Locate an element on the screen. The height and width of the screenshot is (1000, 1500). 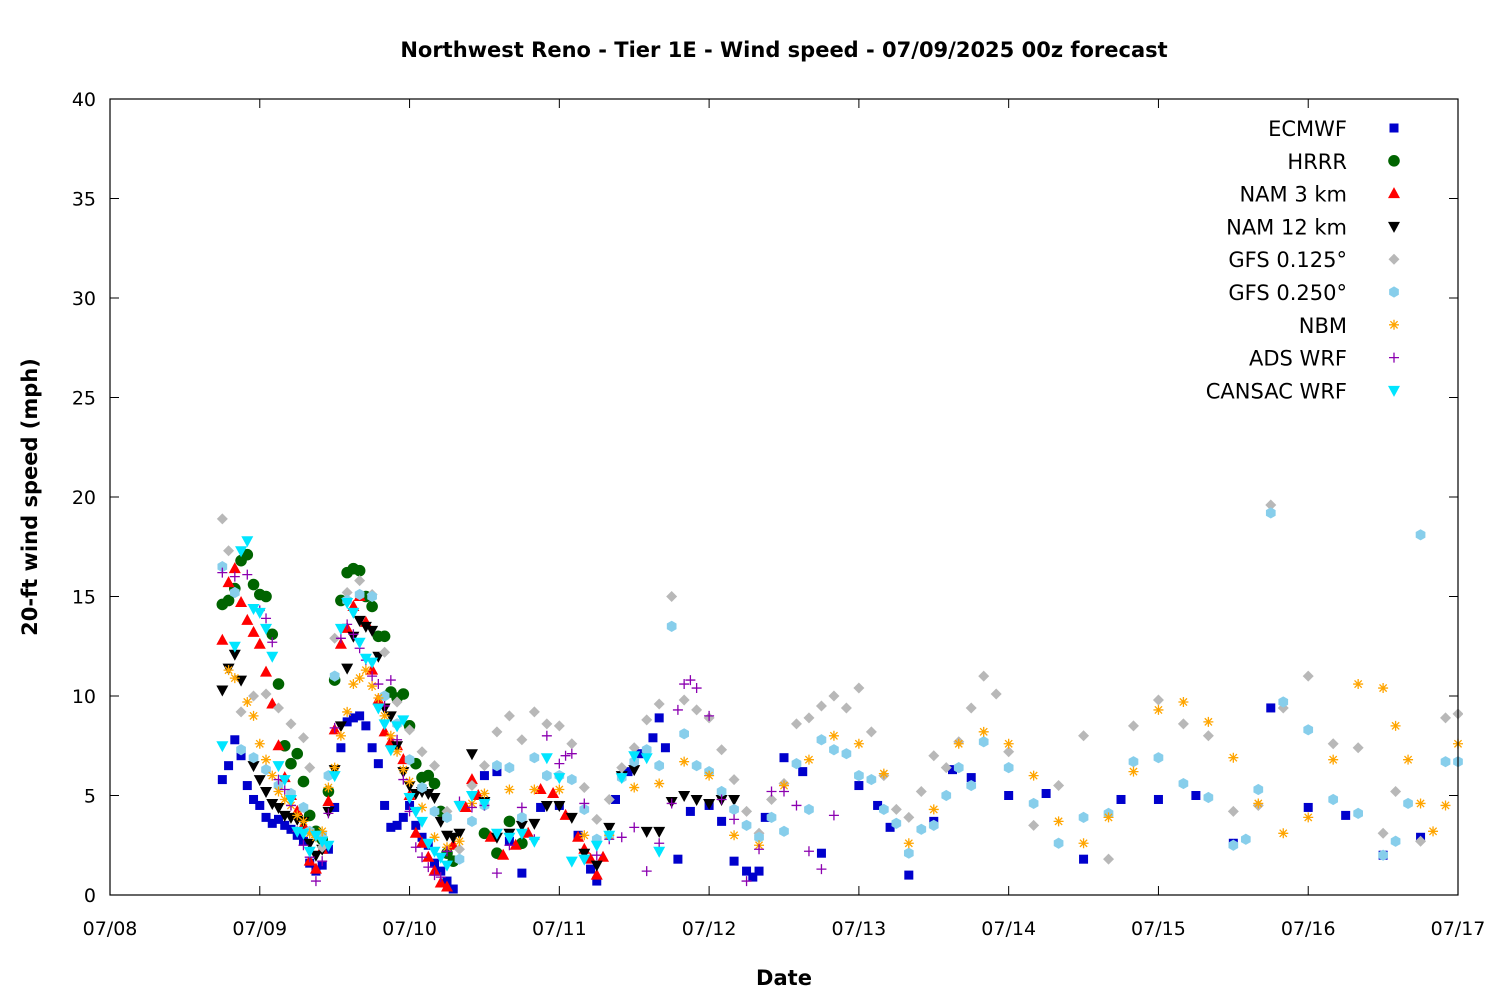
y-tick-label: 15 is located at coordinates (84, 598).